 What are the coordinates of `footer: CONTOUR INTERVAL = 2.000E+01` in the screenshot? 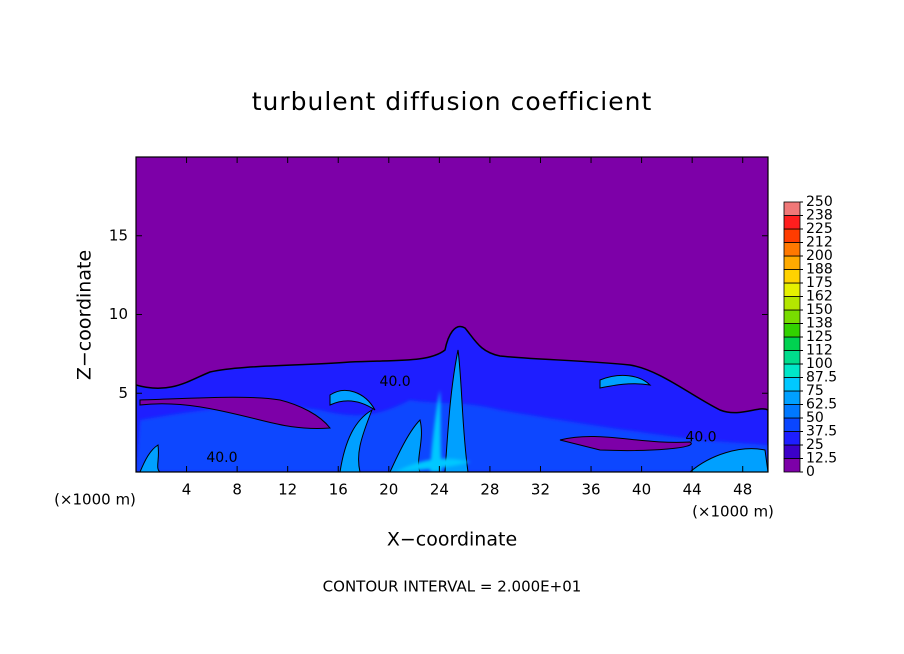 It's located at (452, 587).